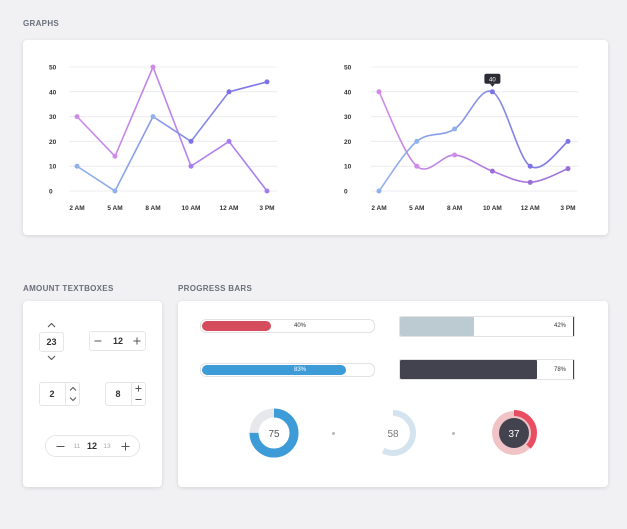  I want to click on scroller-prev-value: 11, so click(77, 446).